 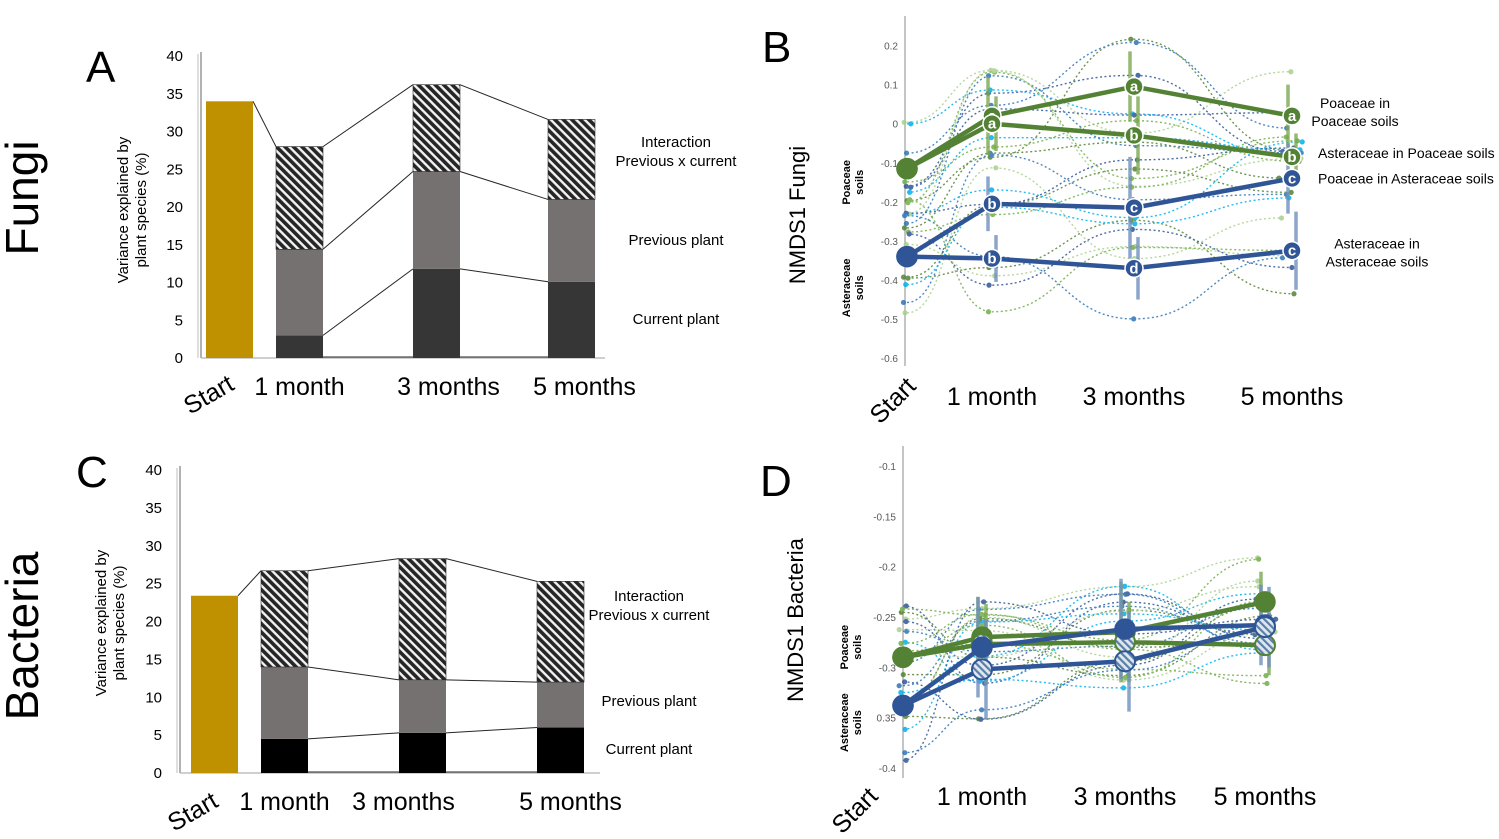 What do you see at coordinates (888, 467) in the screenshot?
I see `y-tick-label: -0.1` at bounding box center [888, 467].